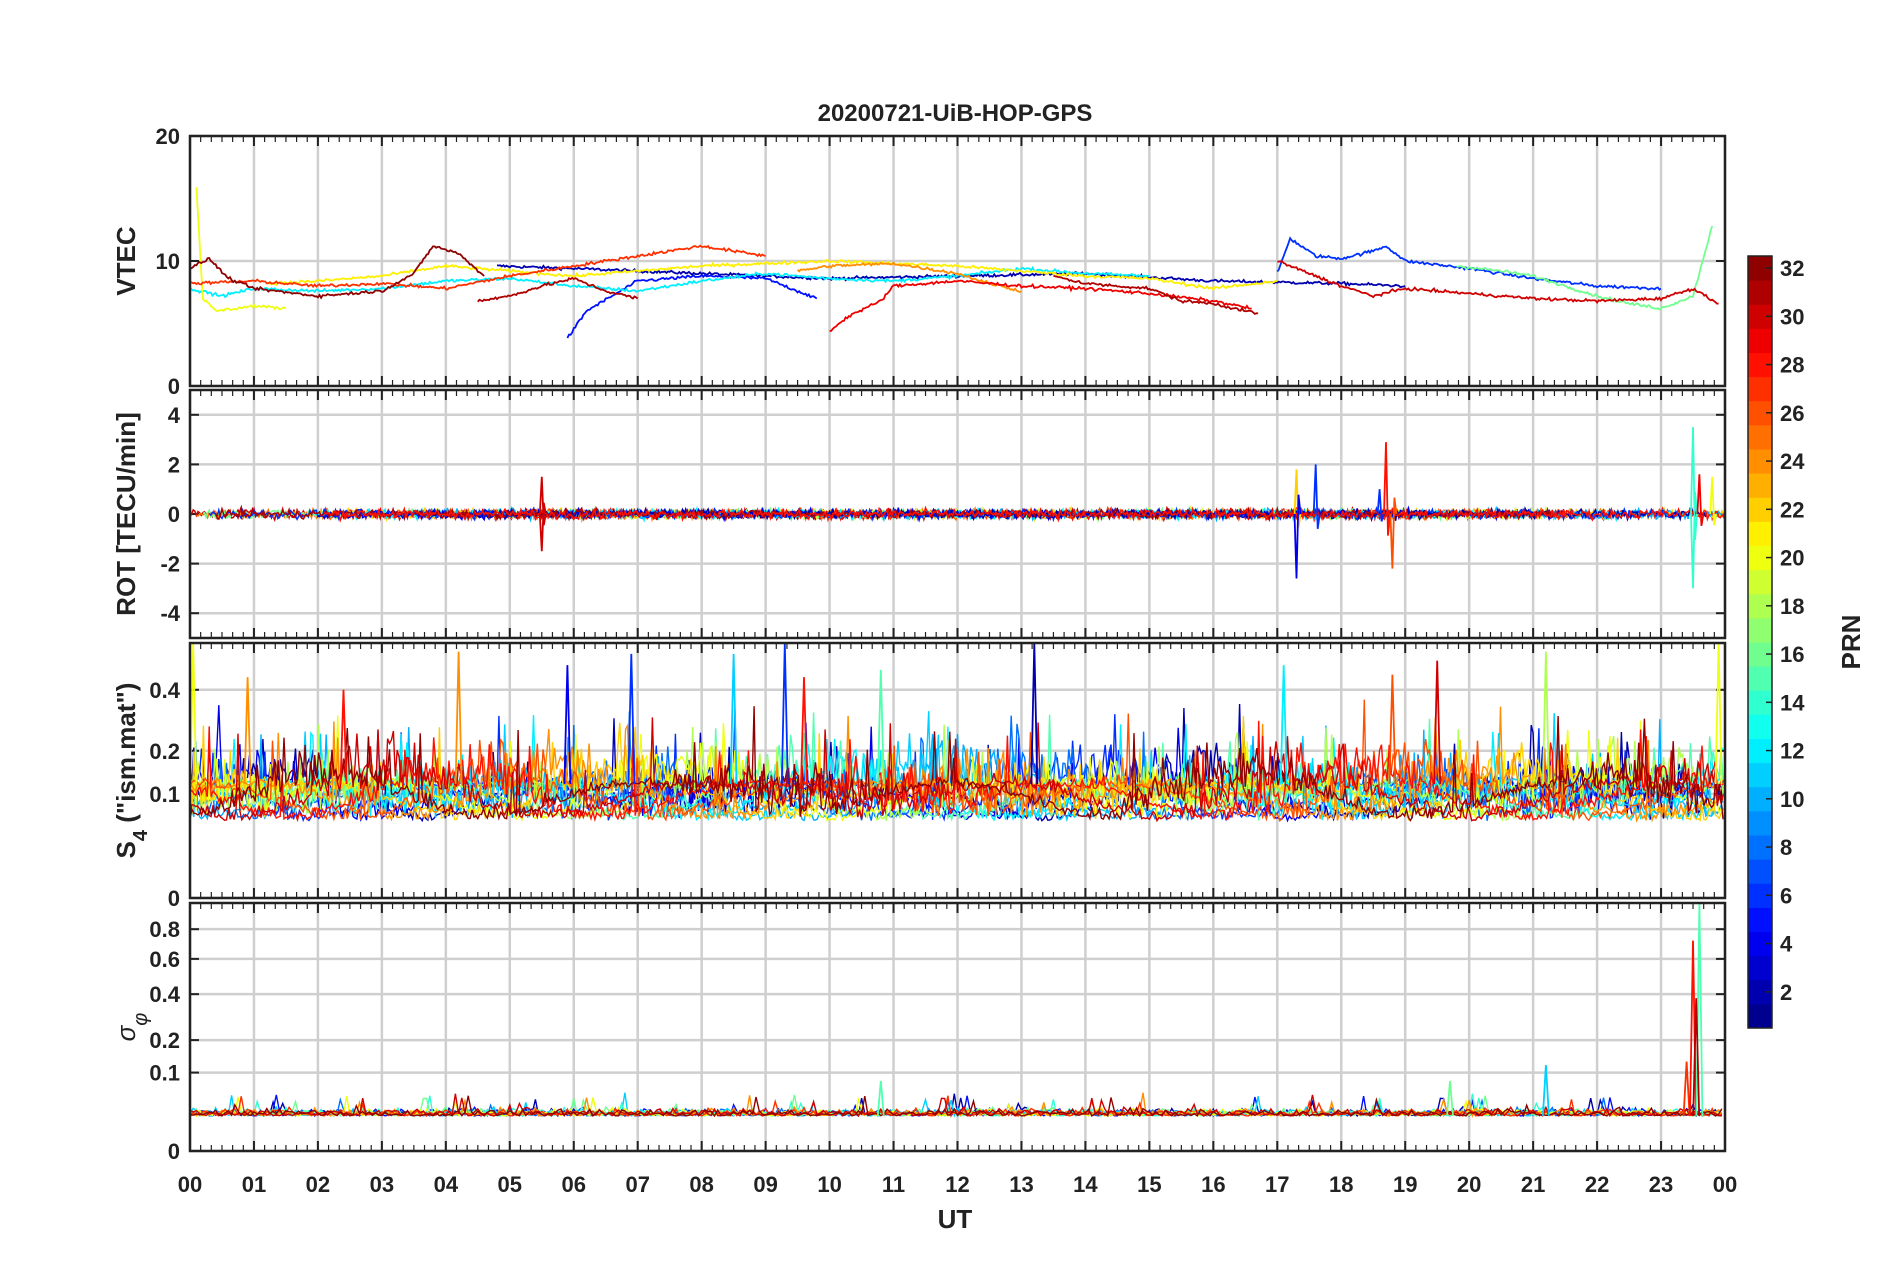 Image resolution: width=1902 pixels, height=1272 pixels. Describe the element at coordinates (1405, 1184) in the screenshot. I see `x-tick-label: 19` at that location.